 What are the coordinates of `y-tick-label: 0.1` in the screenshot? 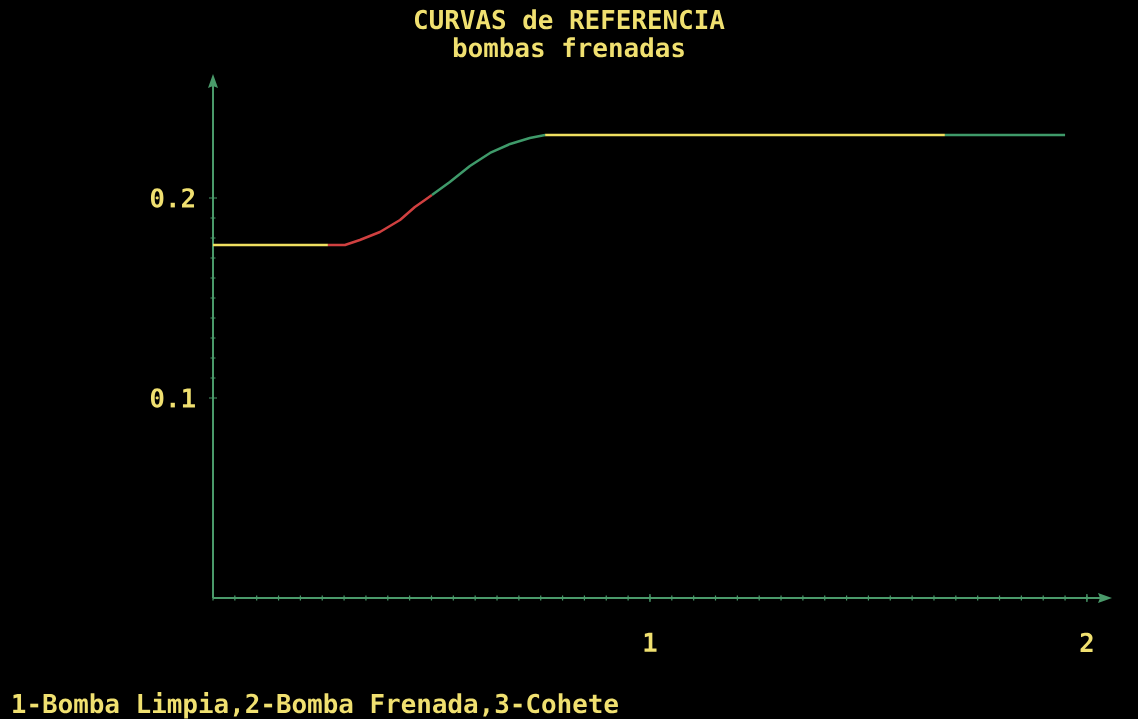 It's located at (172, 398).